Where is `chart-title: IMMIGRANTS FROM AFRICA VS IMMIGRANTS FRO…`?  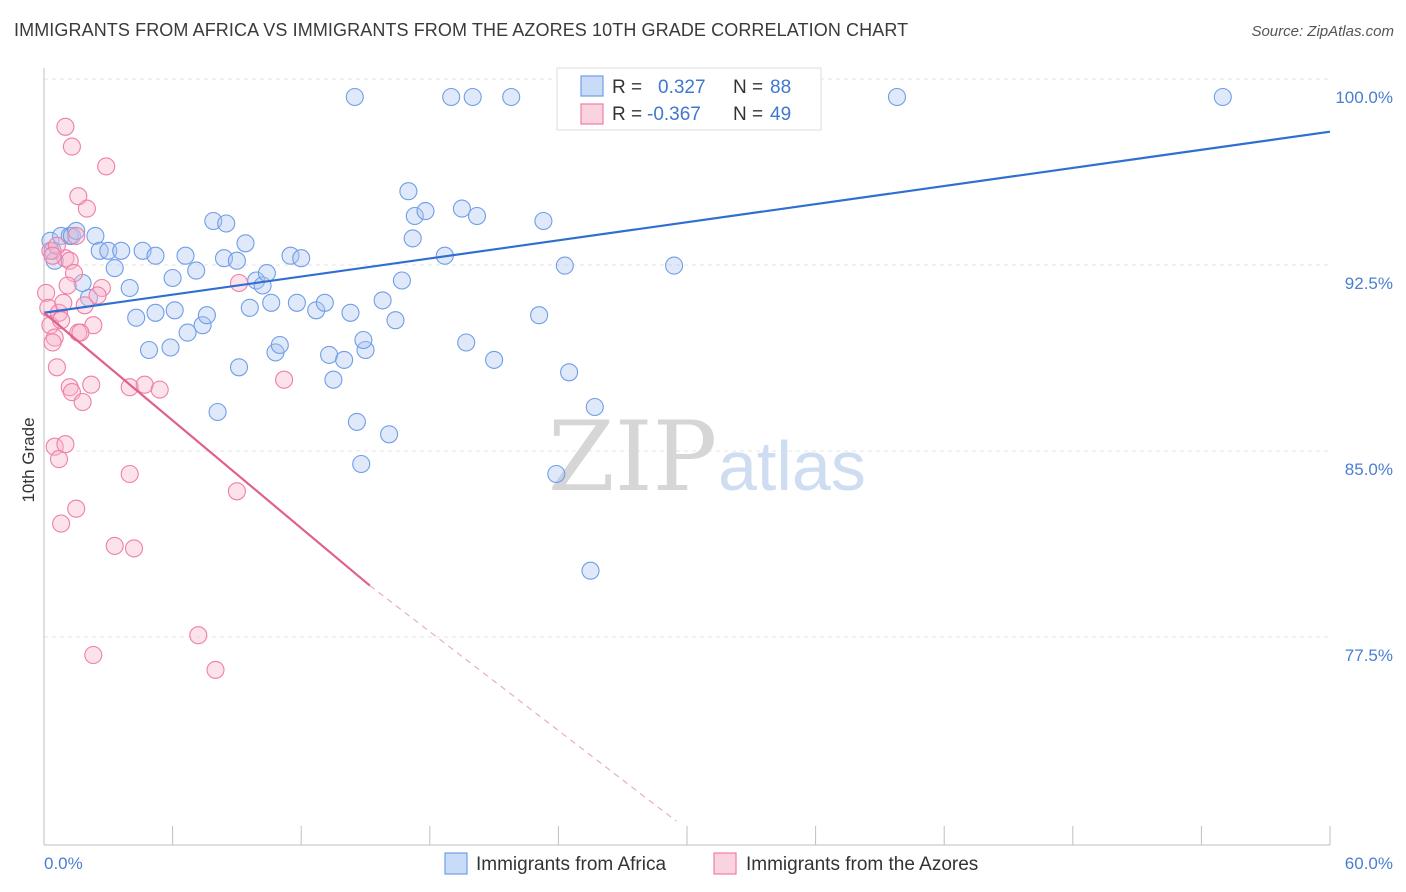
chart-title: IMMIGRANTS FROM AFRICA VS IMMIGRANTS FRO… is located at coordinates (461, 30).